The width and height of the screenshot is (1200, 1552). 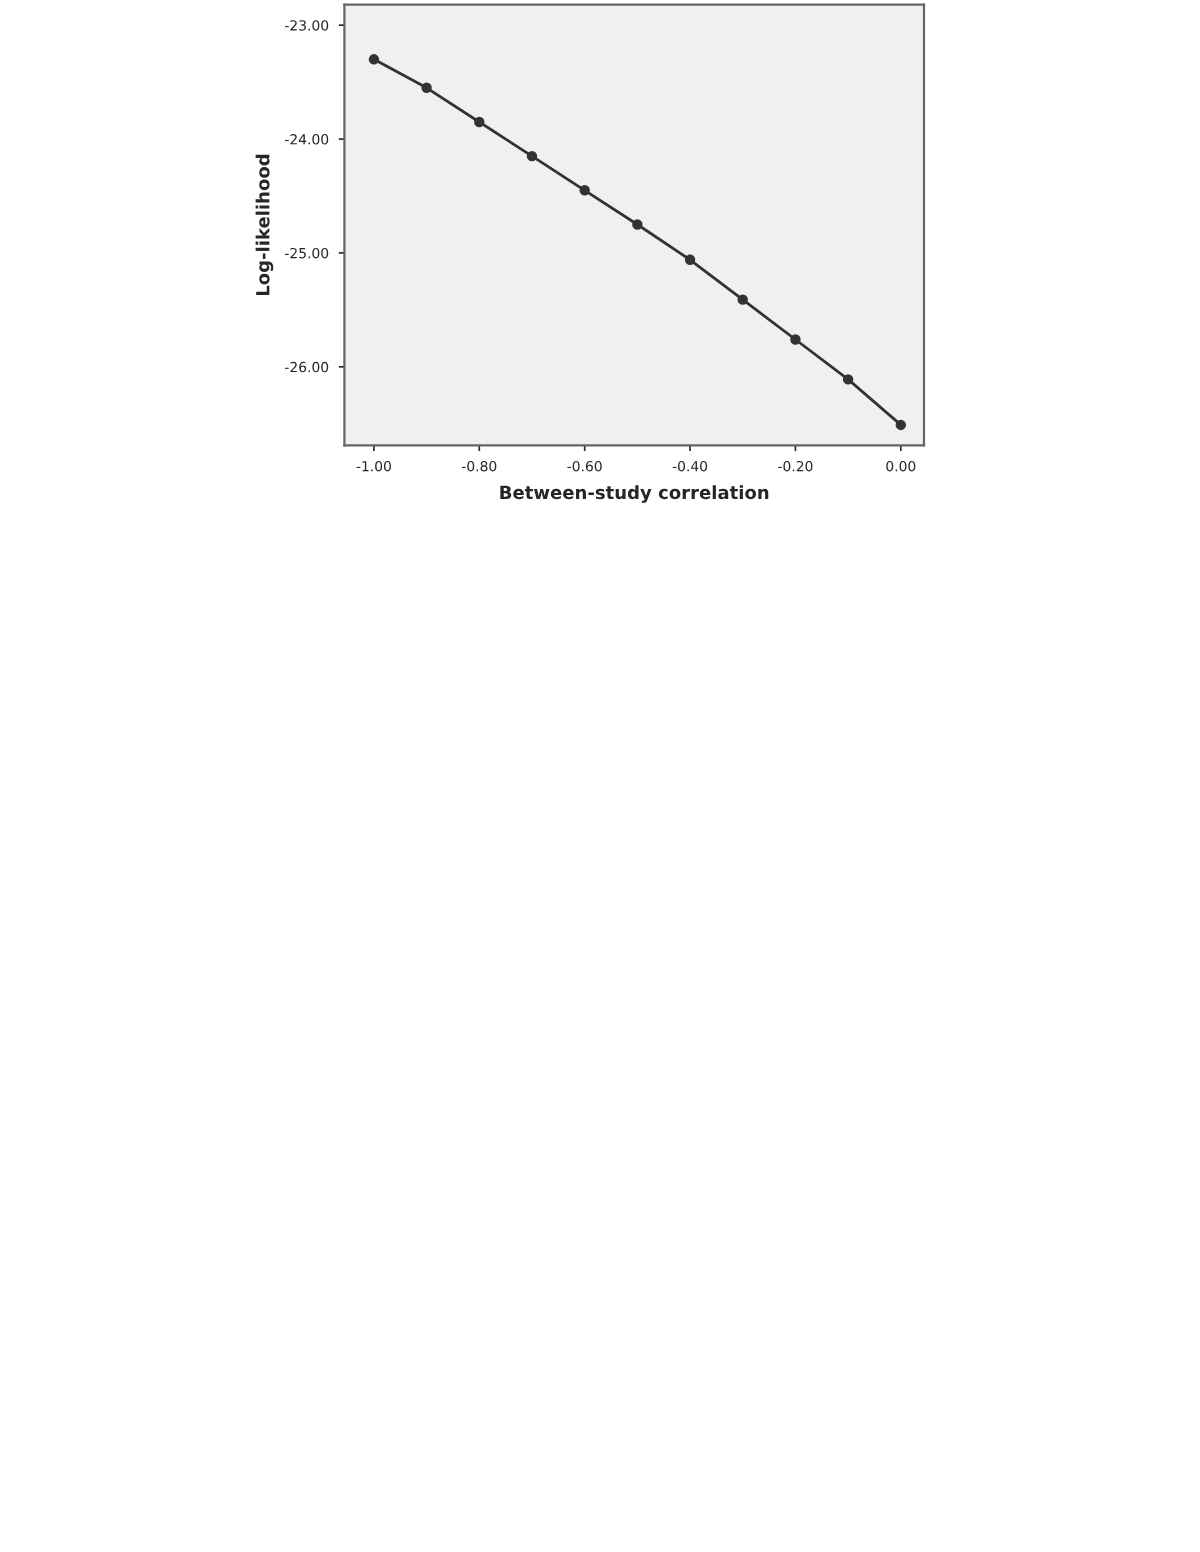 What do you see at coordinates (634, 494) in the screenshot?
I see `x-axis-title: Between-study correlation` at bounding box center [634, 494].